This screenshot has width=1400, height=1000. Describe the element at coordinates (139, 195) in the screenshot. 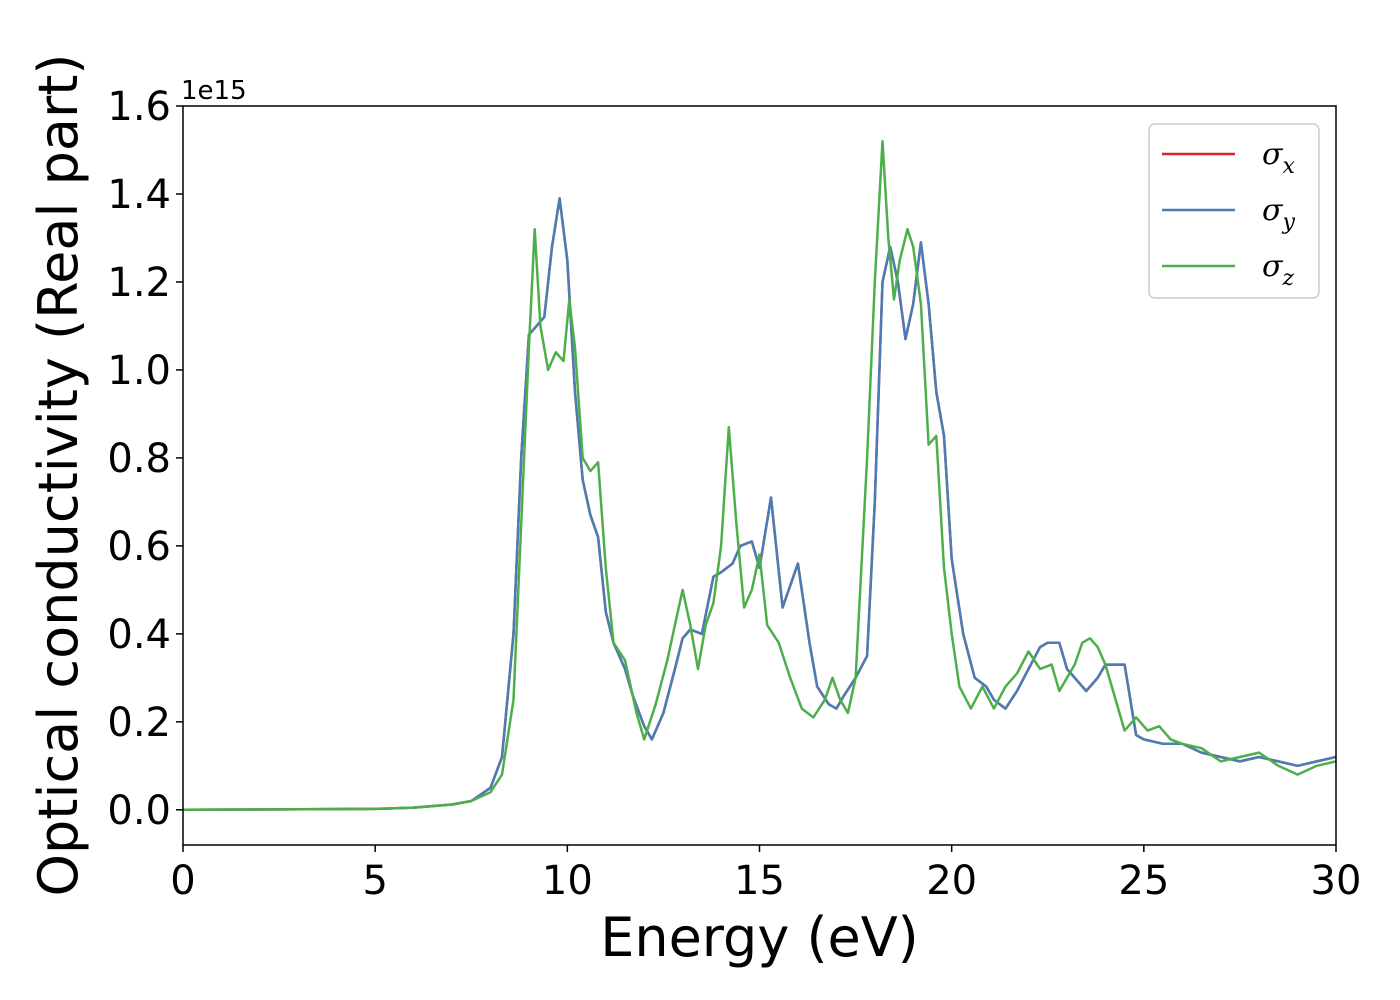

I see `y-tick-label: 1.4` at that location.